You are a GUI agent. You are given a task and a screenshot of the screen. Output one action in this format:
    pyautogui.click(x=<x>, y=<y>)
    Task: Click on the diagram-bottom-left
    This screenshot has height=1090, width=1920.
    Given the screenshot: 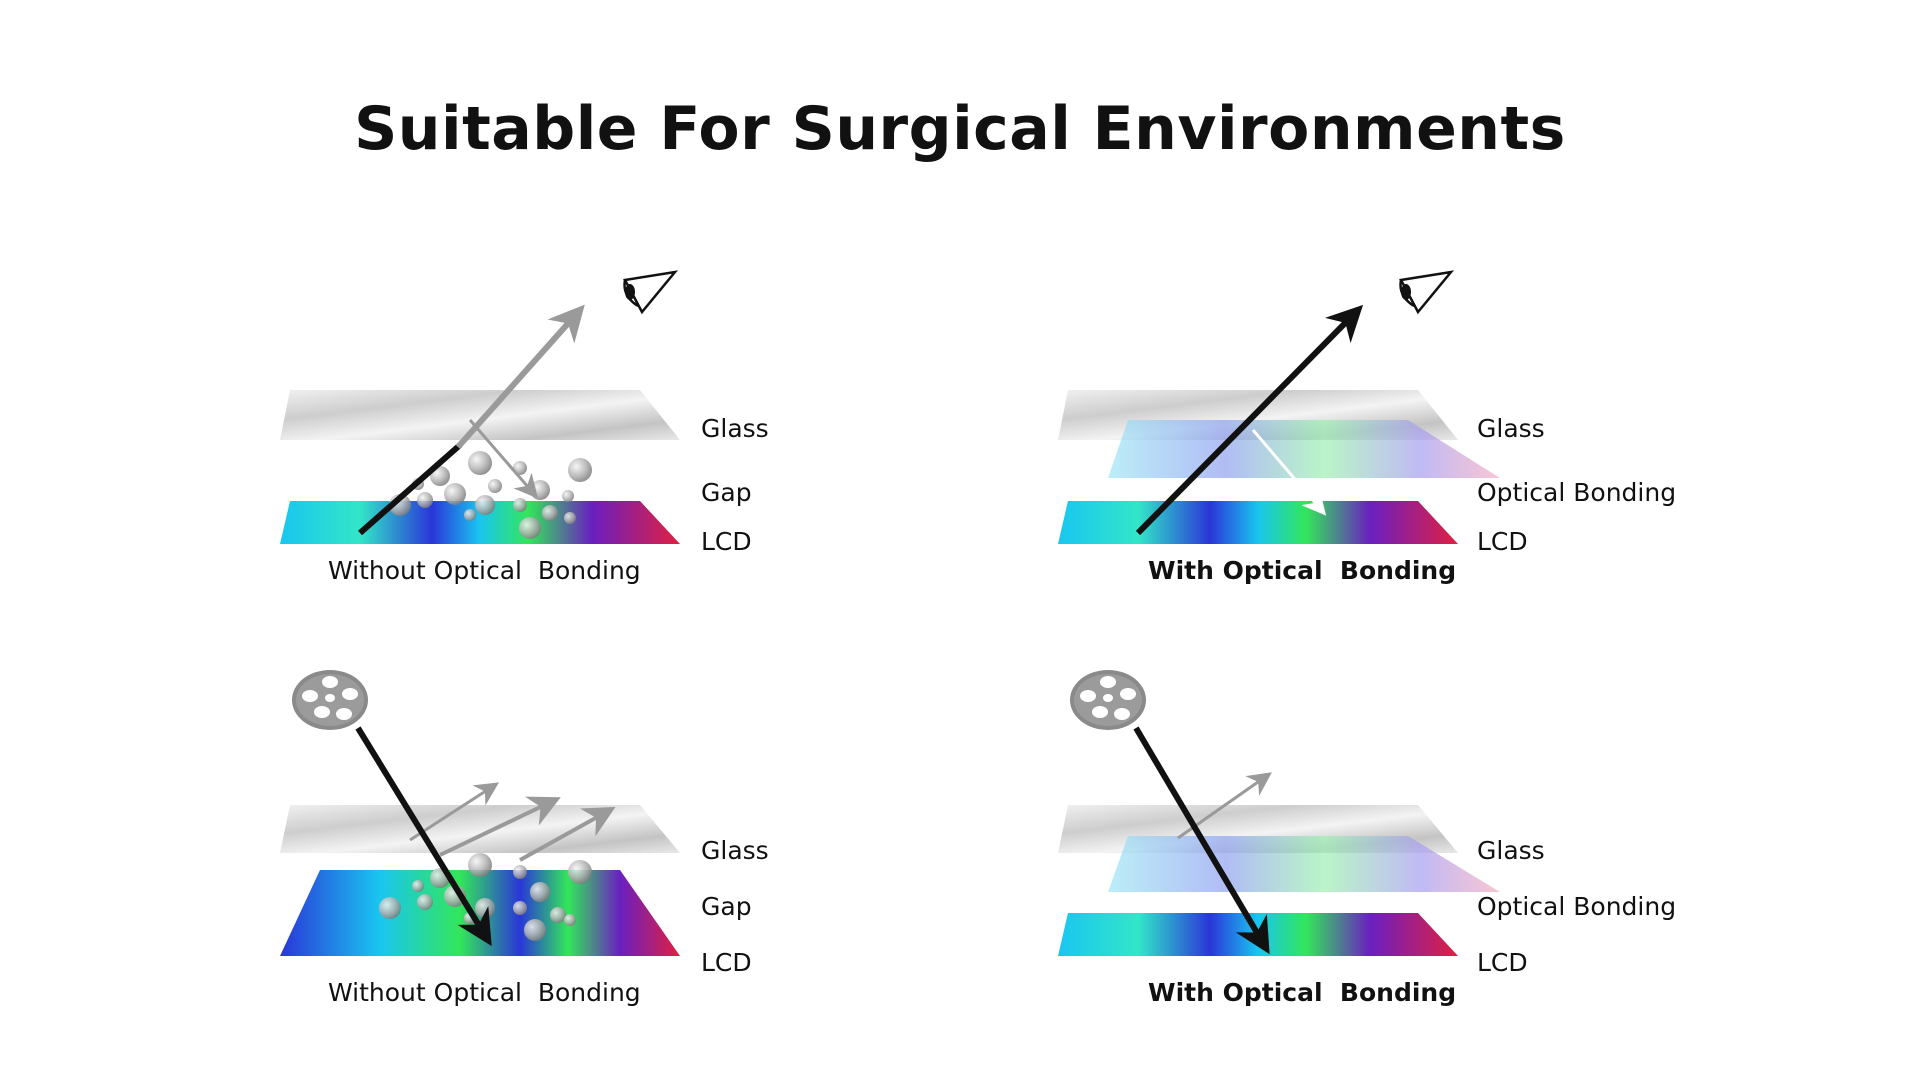 What is the action you would take?
    pyautogui.click(x=480, y=813)
    